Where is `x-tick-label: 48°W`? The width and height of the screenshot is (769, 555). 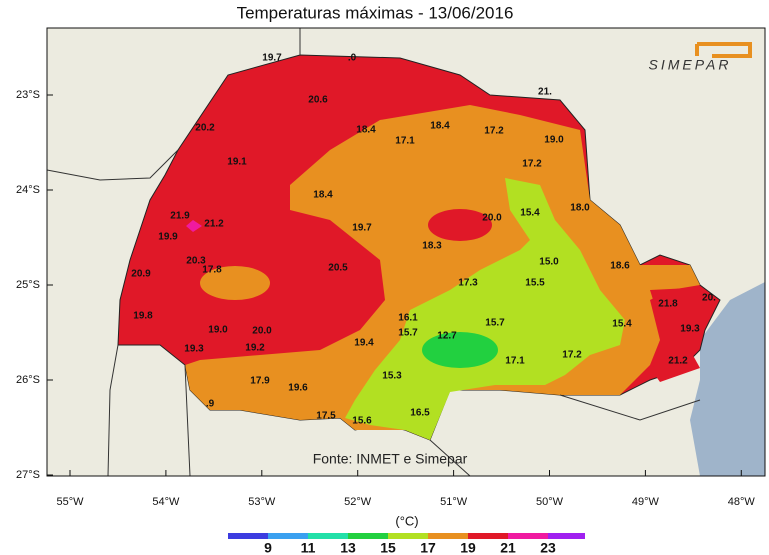 x-tick-label: 48°W is located at coordinates (742, 502).